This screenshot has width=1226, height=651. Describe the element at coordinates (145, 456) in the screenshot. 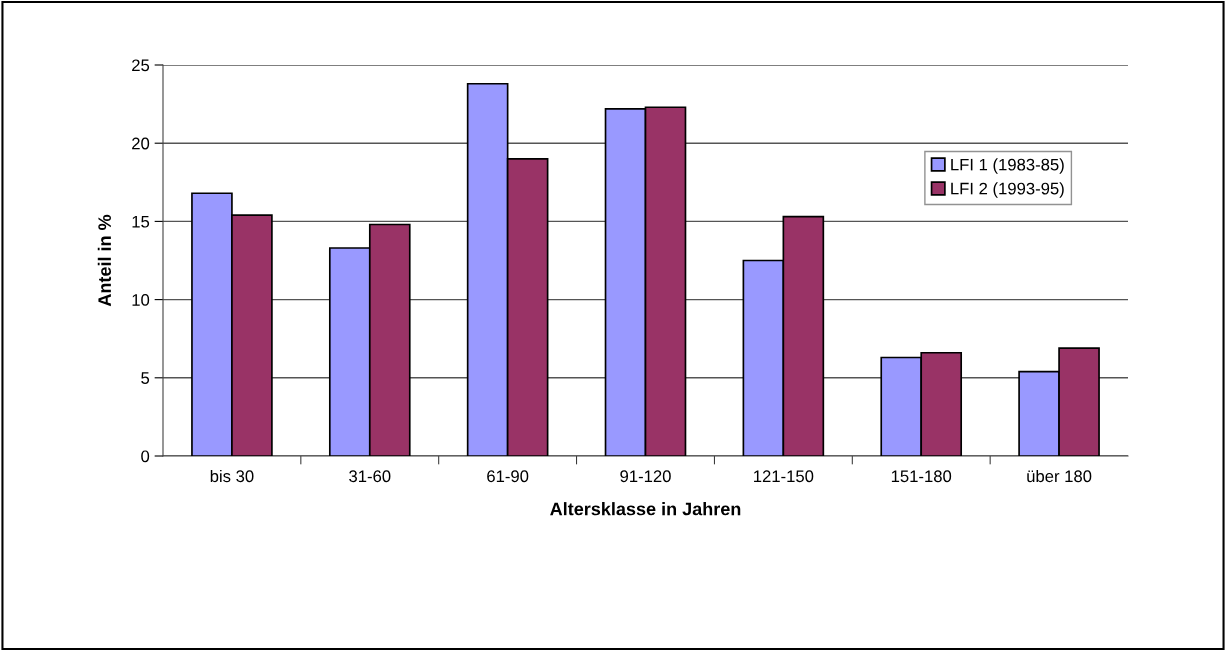

I see `y-tick-label: 0` at that location.